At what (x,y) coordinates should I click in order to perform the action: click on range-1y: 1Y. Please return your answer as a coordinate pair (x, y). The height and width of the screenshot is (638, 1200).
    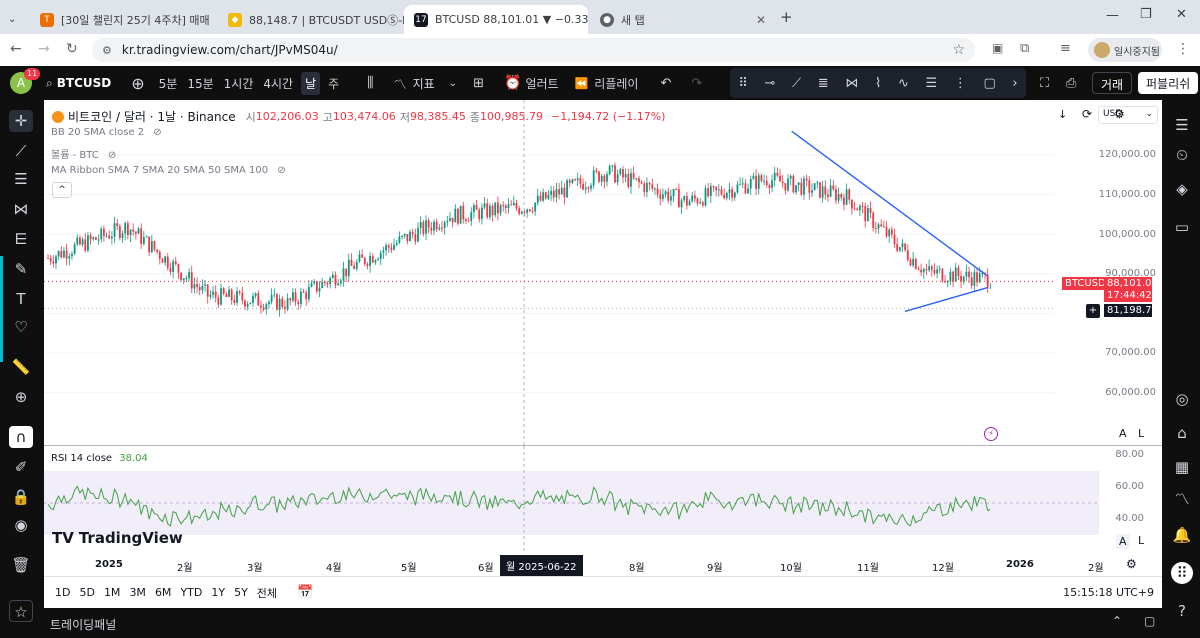
    Looking at the image, I should click on (218, 592).